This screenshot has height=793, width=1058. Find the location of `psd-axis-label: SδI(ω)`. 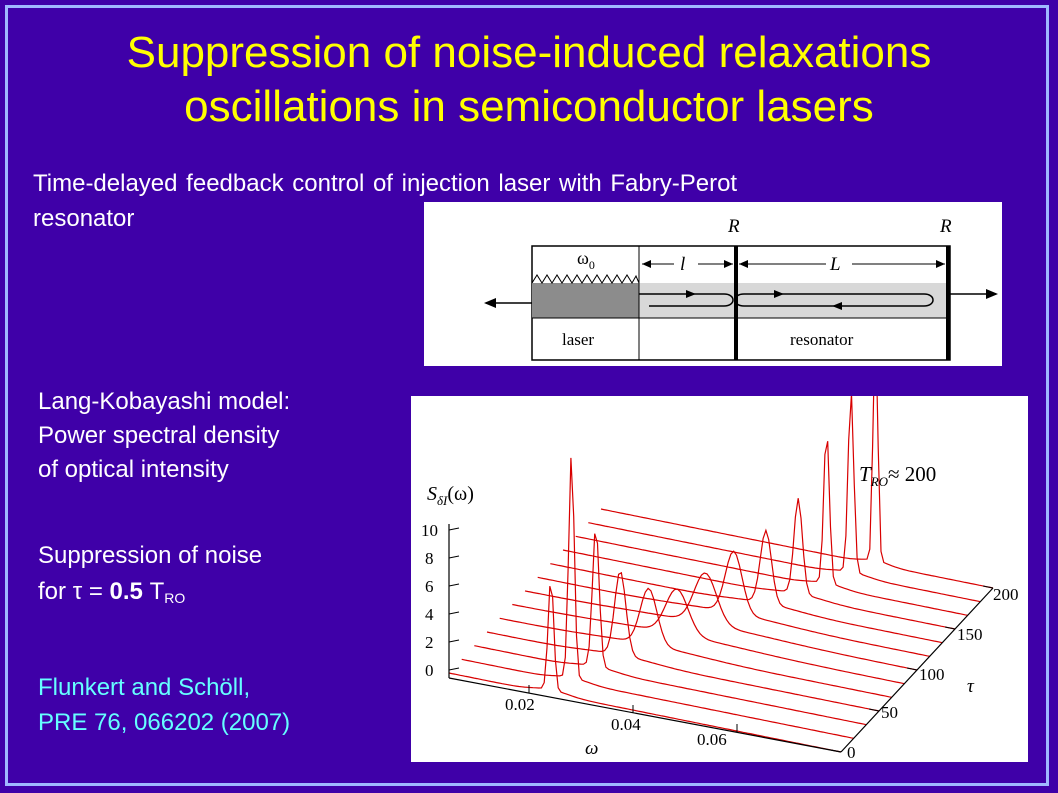

psd-axis-label: SδI(ω) is located at coordinates (450, 495).